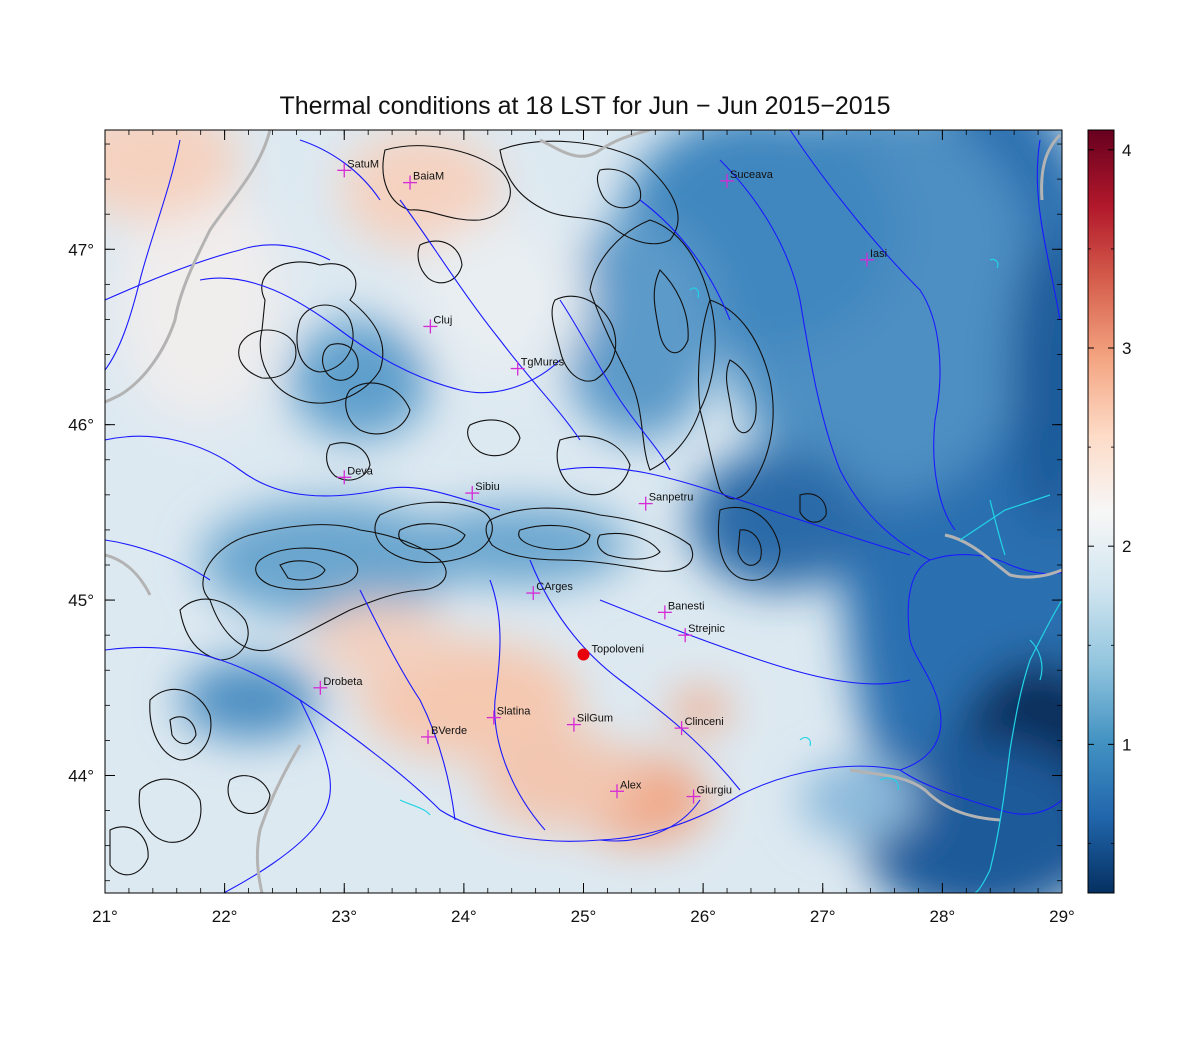  Describe the element at coordinates (554, 587) in the screenshot. I see `station-label: CArges` at that location.